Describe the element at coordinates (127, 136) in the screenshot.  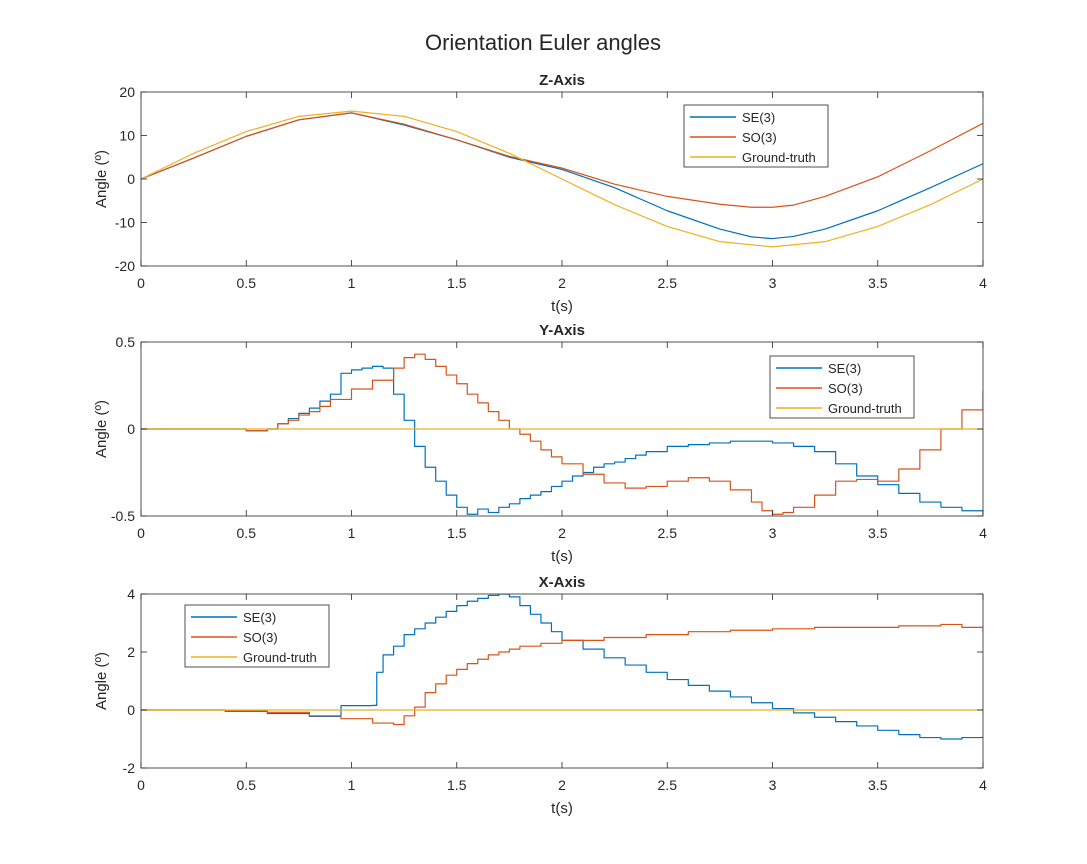
I see `y-tick-label: 10` at that location.